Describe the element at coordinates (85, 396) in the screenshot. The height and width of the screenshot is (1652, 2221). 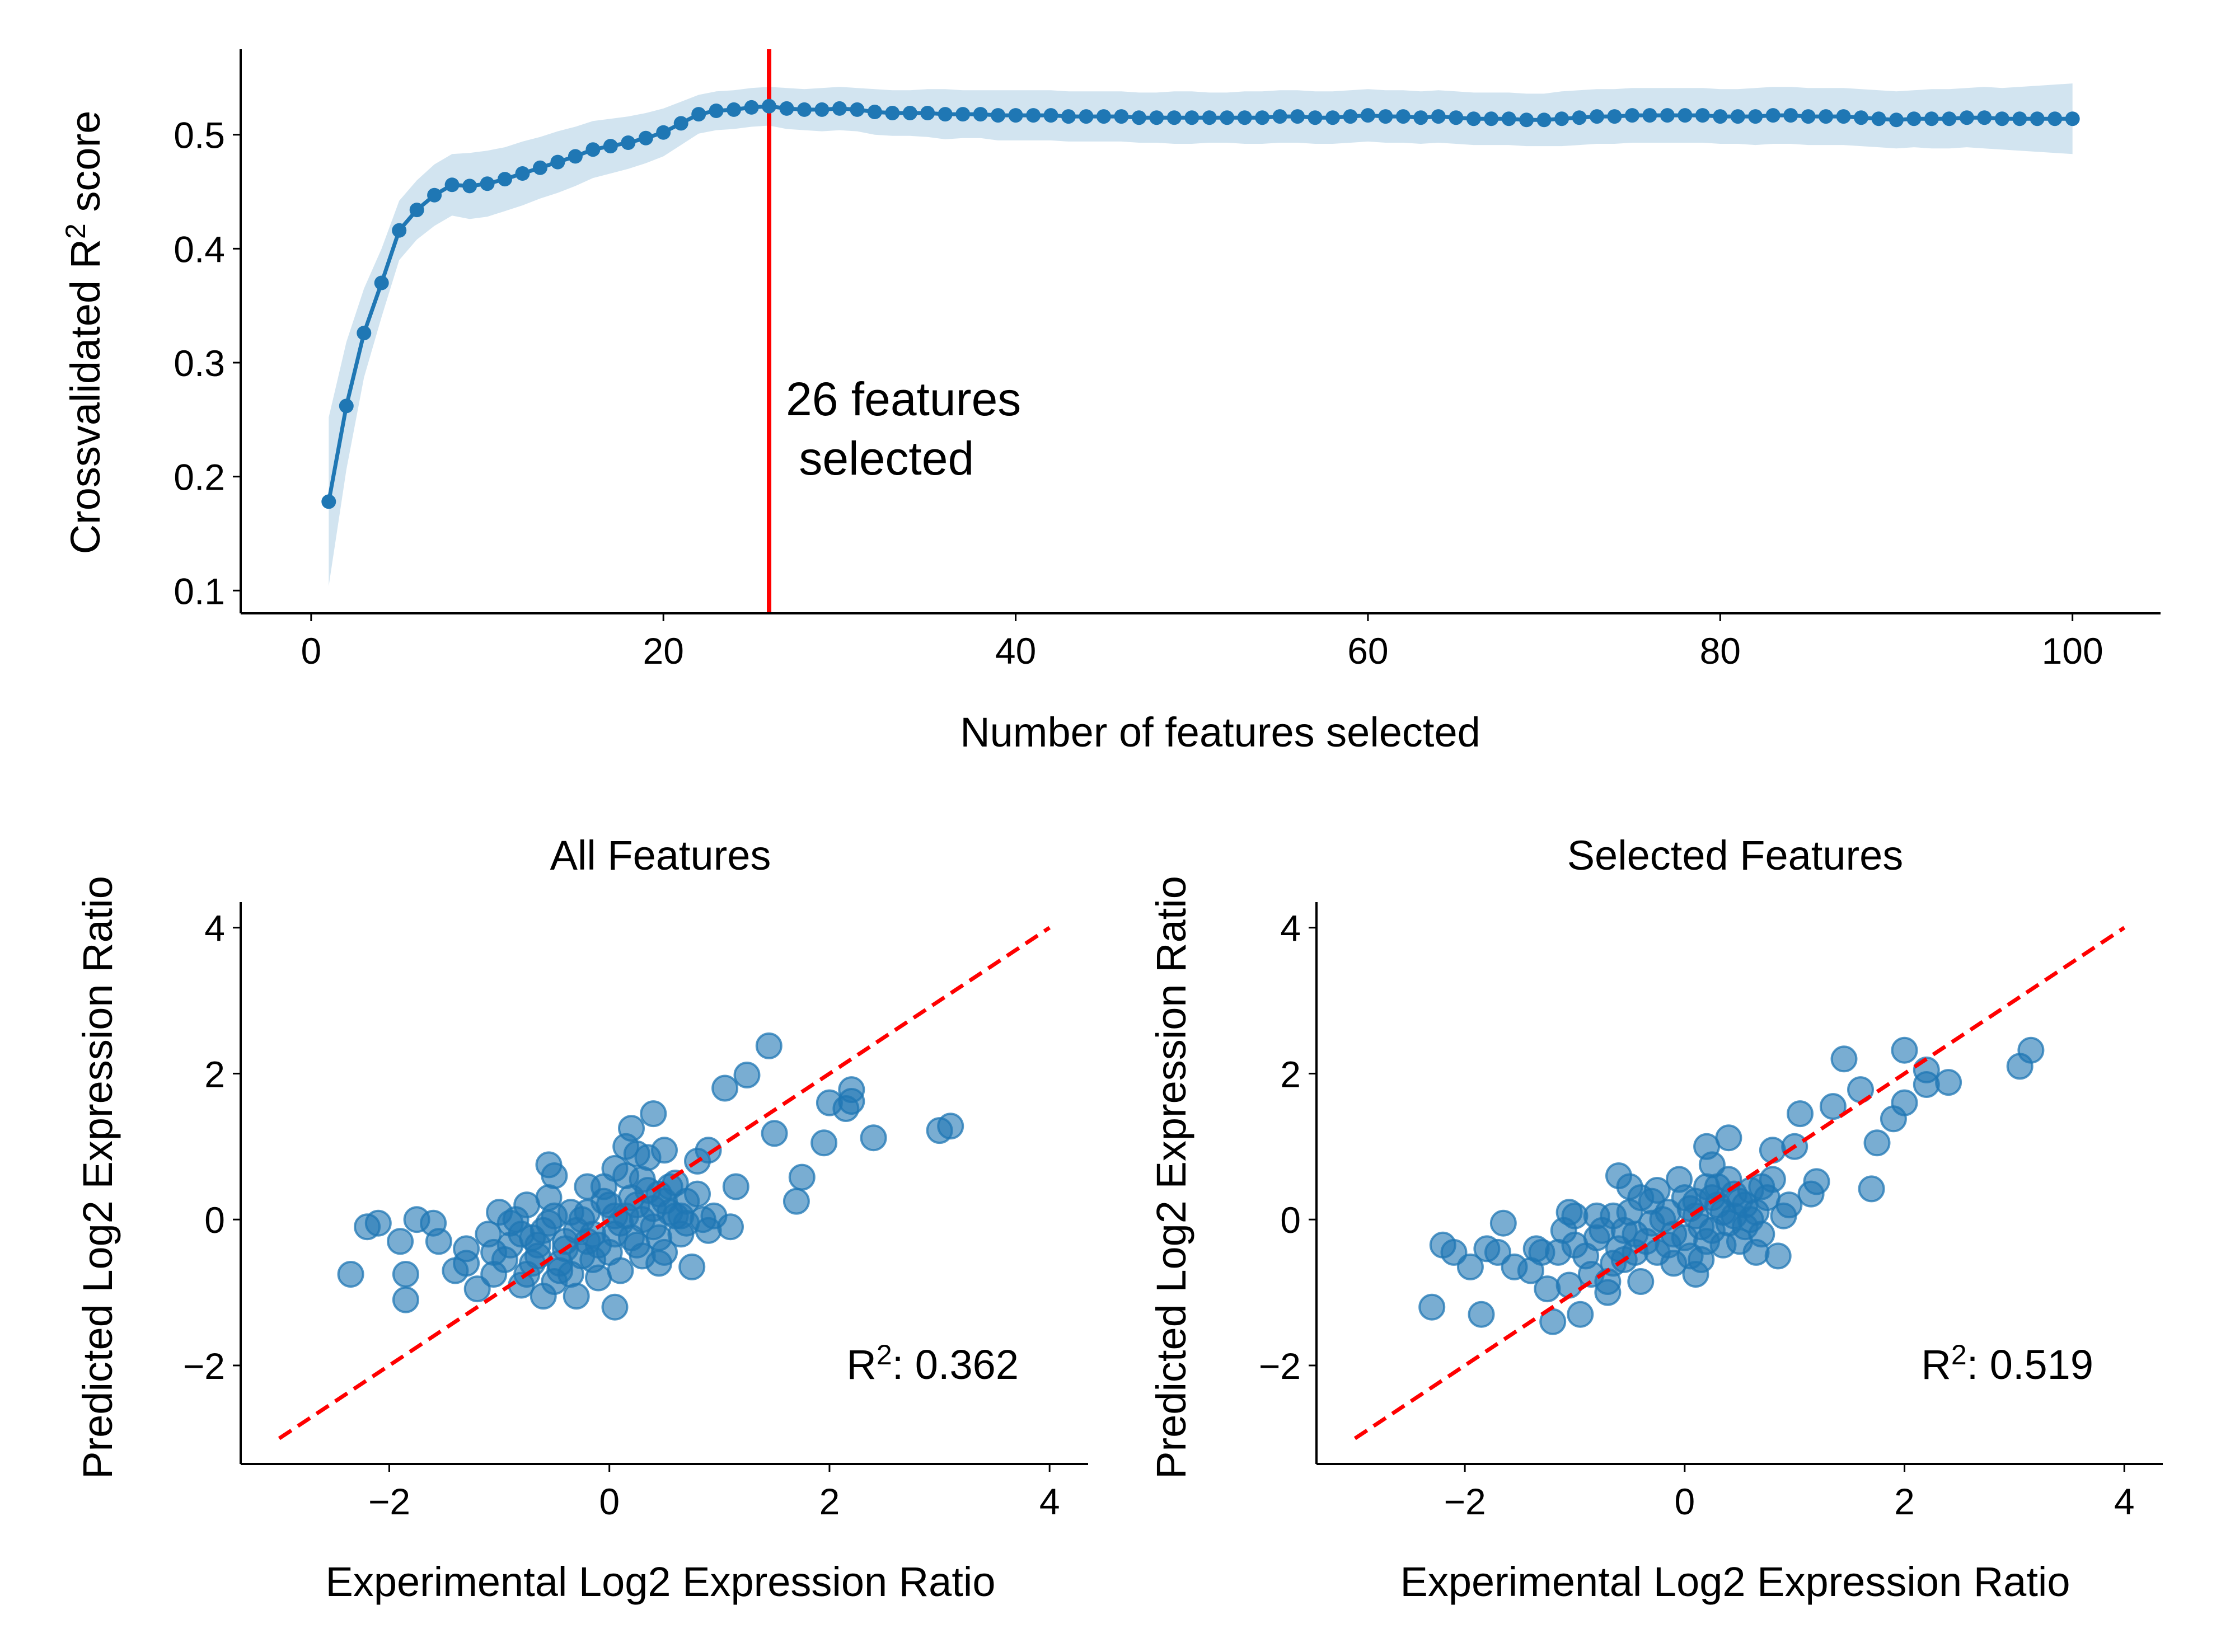
I see `p1-y-label-main: Crossvalidated R` at that location.